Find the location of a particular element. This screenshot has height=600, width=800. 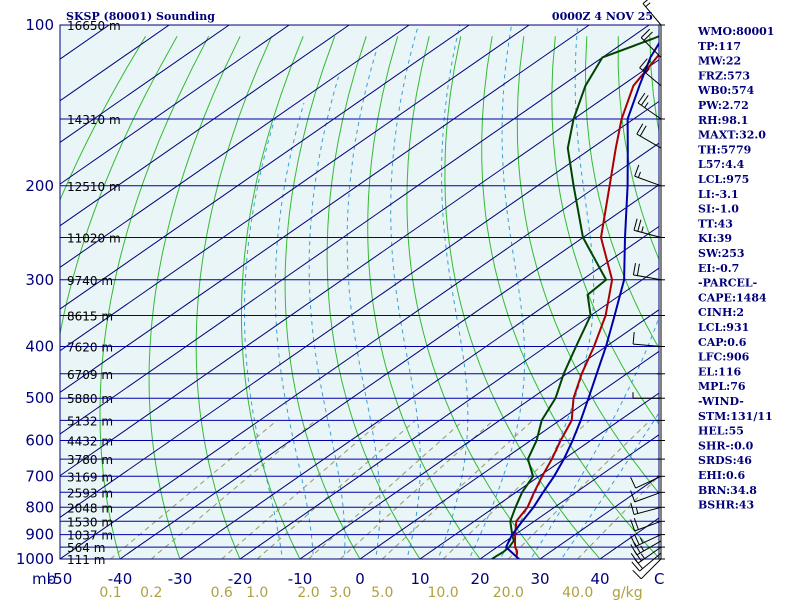

pressure-unit-label: mb is located at coordinates (44, 579).